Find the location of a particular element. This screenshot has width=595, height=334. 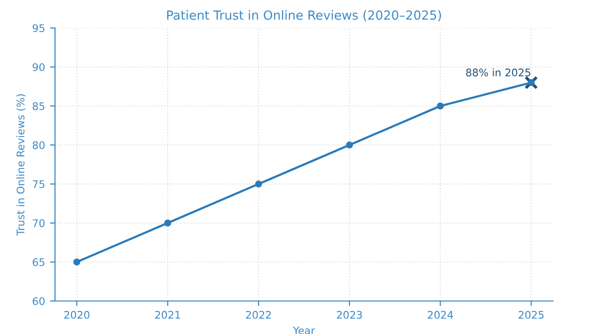

x-tick-label: 2022 is located at coordinates (258, 314).